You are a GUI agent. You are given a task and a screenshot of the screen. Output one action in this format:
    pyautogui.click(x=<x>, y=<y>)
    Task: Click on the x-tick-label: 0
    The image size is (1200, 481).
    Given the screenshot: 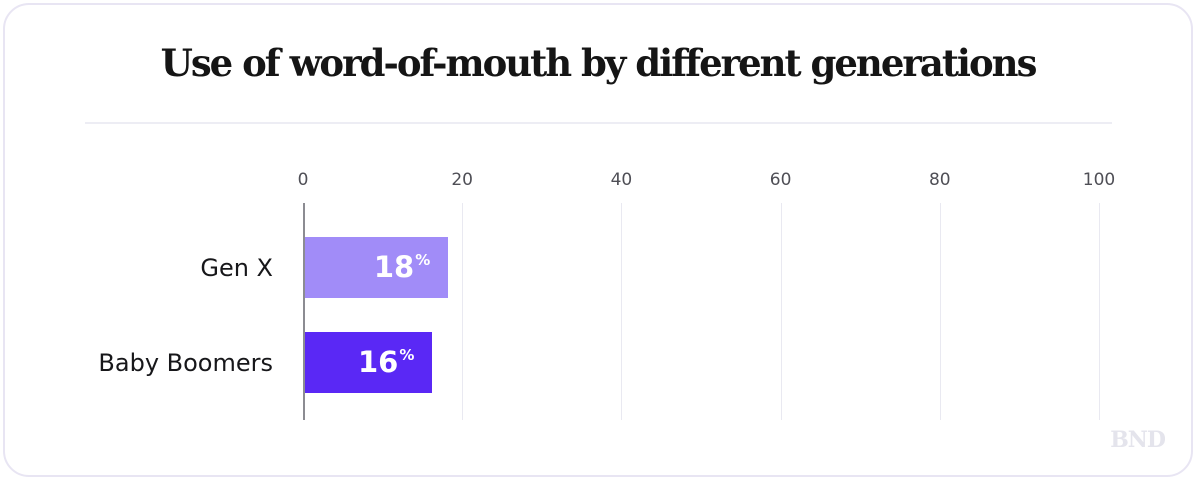 What is the action you would take?
    pyautogui.click(x=303, y=180)
    